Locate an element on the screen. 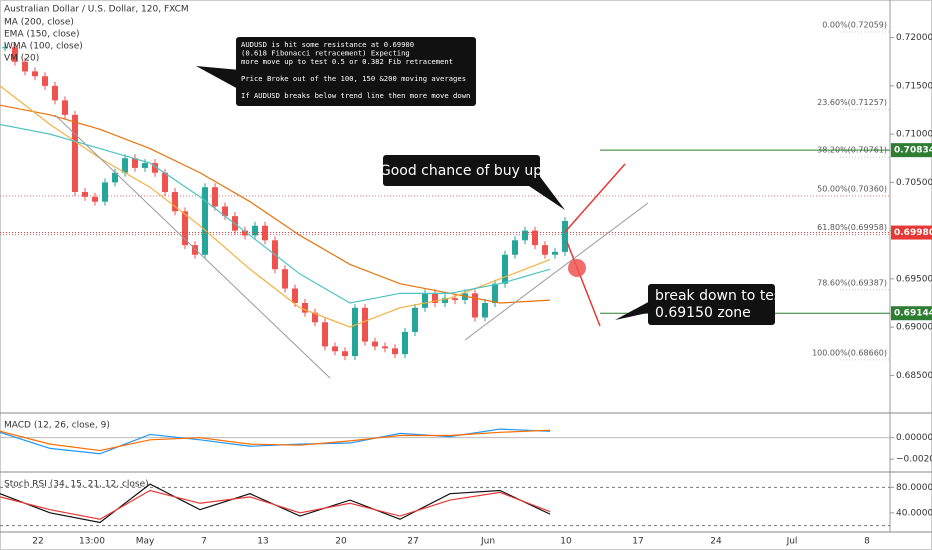  fib-label: 0.00%(0.72059) is located at coordinates (854, 24).